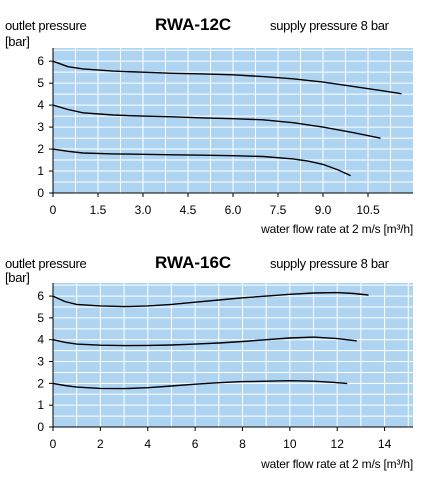 The height and width of the screenshot is (483, 422). I want to click on x-tick-label: 7.5, so click(278, 210).